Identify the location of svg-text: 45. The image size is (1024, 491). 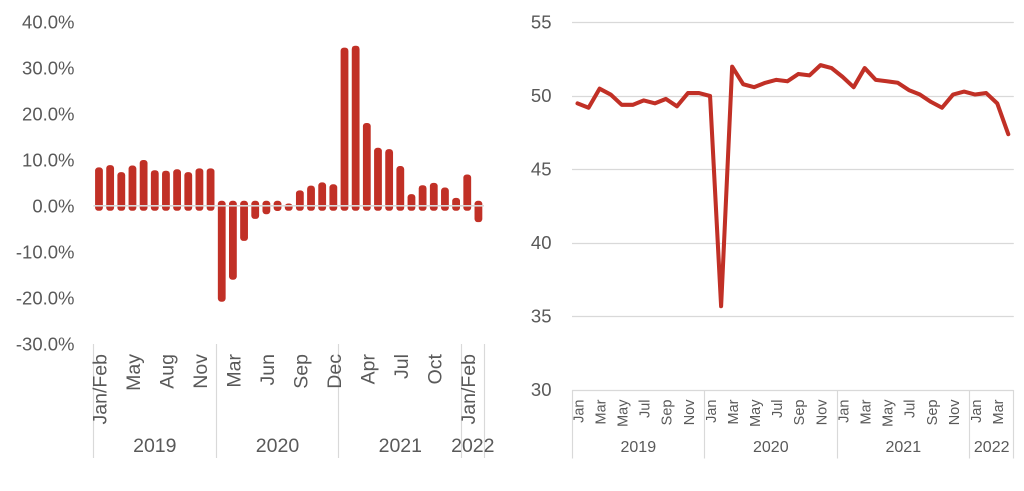
(541, 169).